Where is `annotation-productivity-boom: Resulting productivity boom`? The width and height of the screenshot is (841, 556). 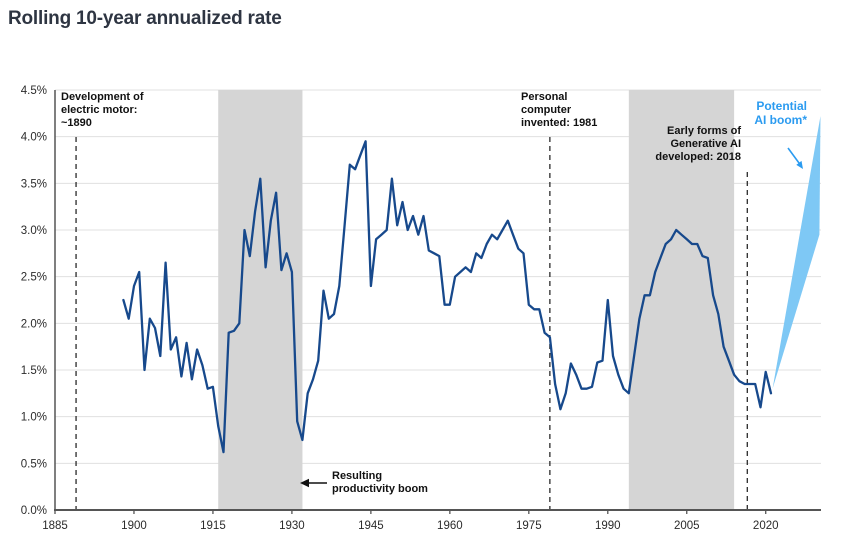 annotation-productivity-boom: Resulting productivity boom is located at coordinates (380, 482).